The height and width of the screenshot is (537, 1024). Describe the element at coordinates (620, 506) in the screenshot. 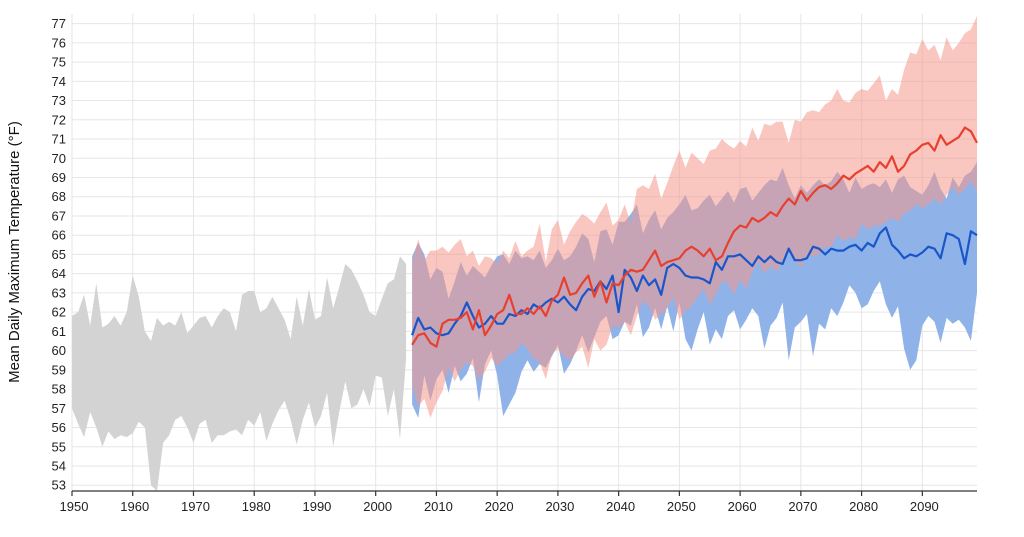

I see `x-tick-label: 2040` at that location.